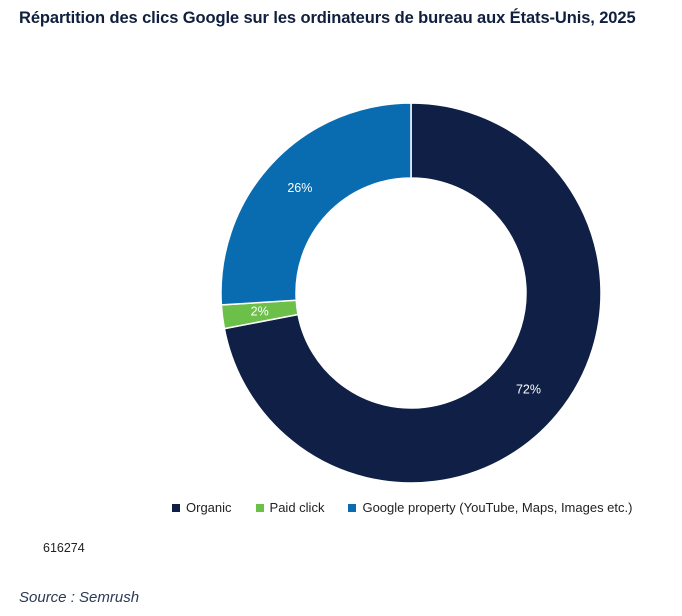  I want to click on slice-label-paid-click: 2%, so click(260, 311).